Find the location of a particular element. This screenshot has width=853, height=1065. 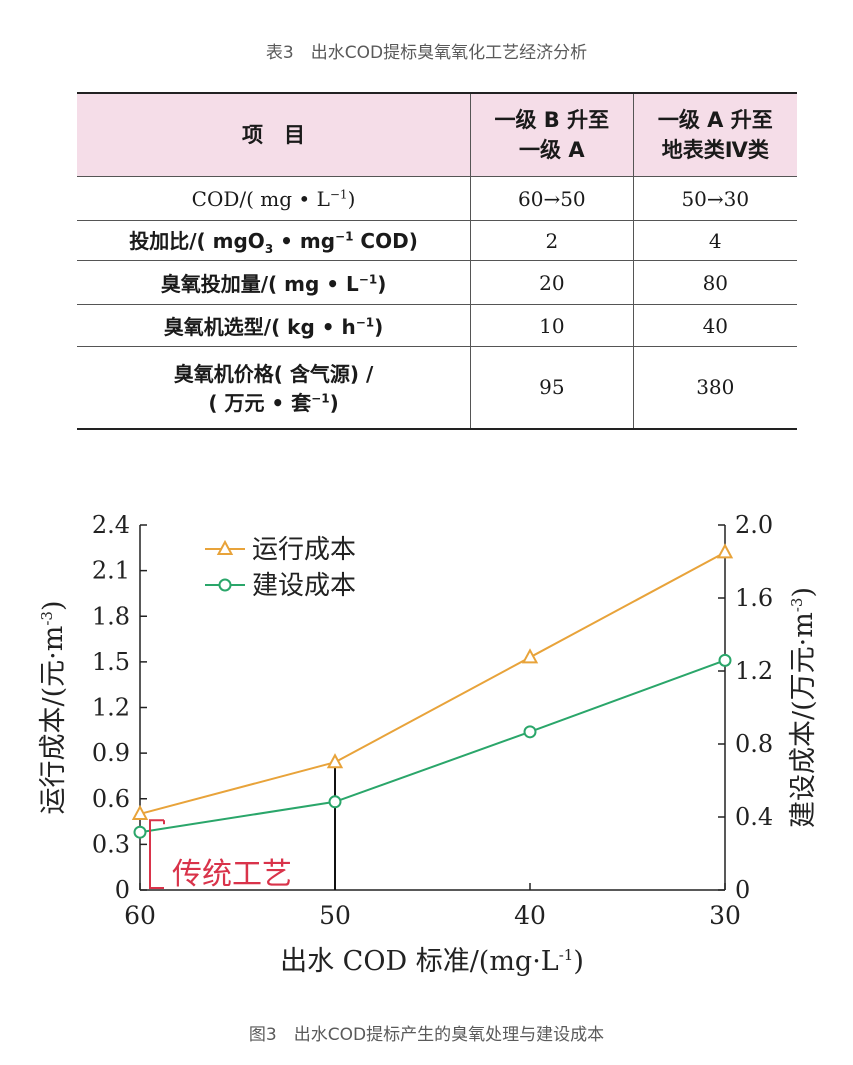

left-tick-label: 2.4 is located at coordinates (111, 525).